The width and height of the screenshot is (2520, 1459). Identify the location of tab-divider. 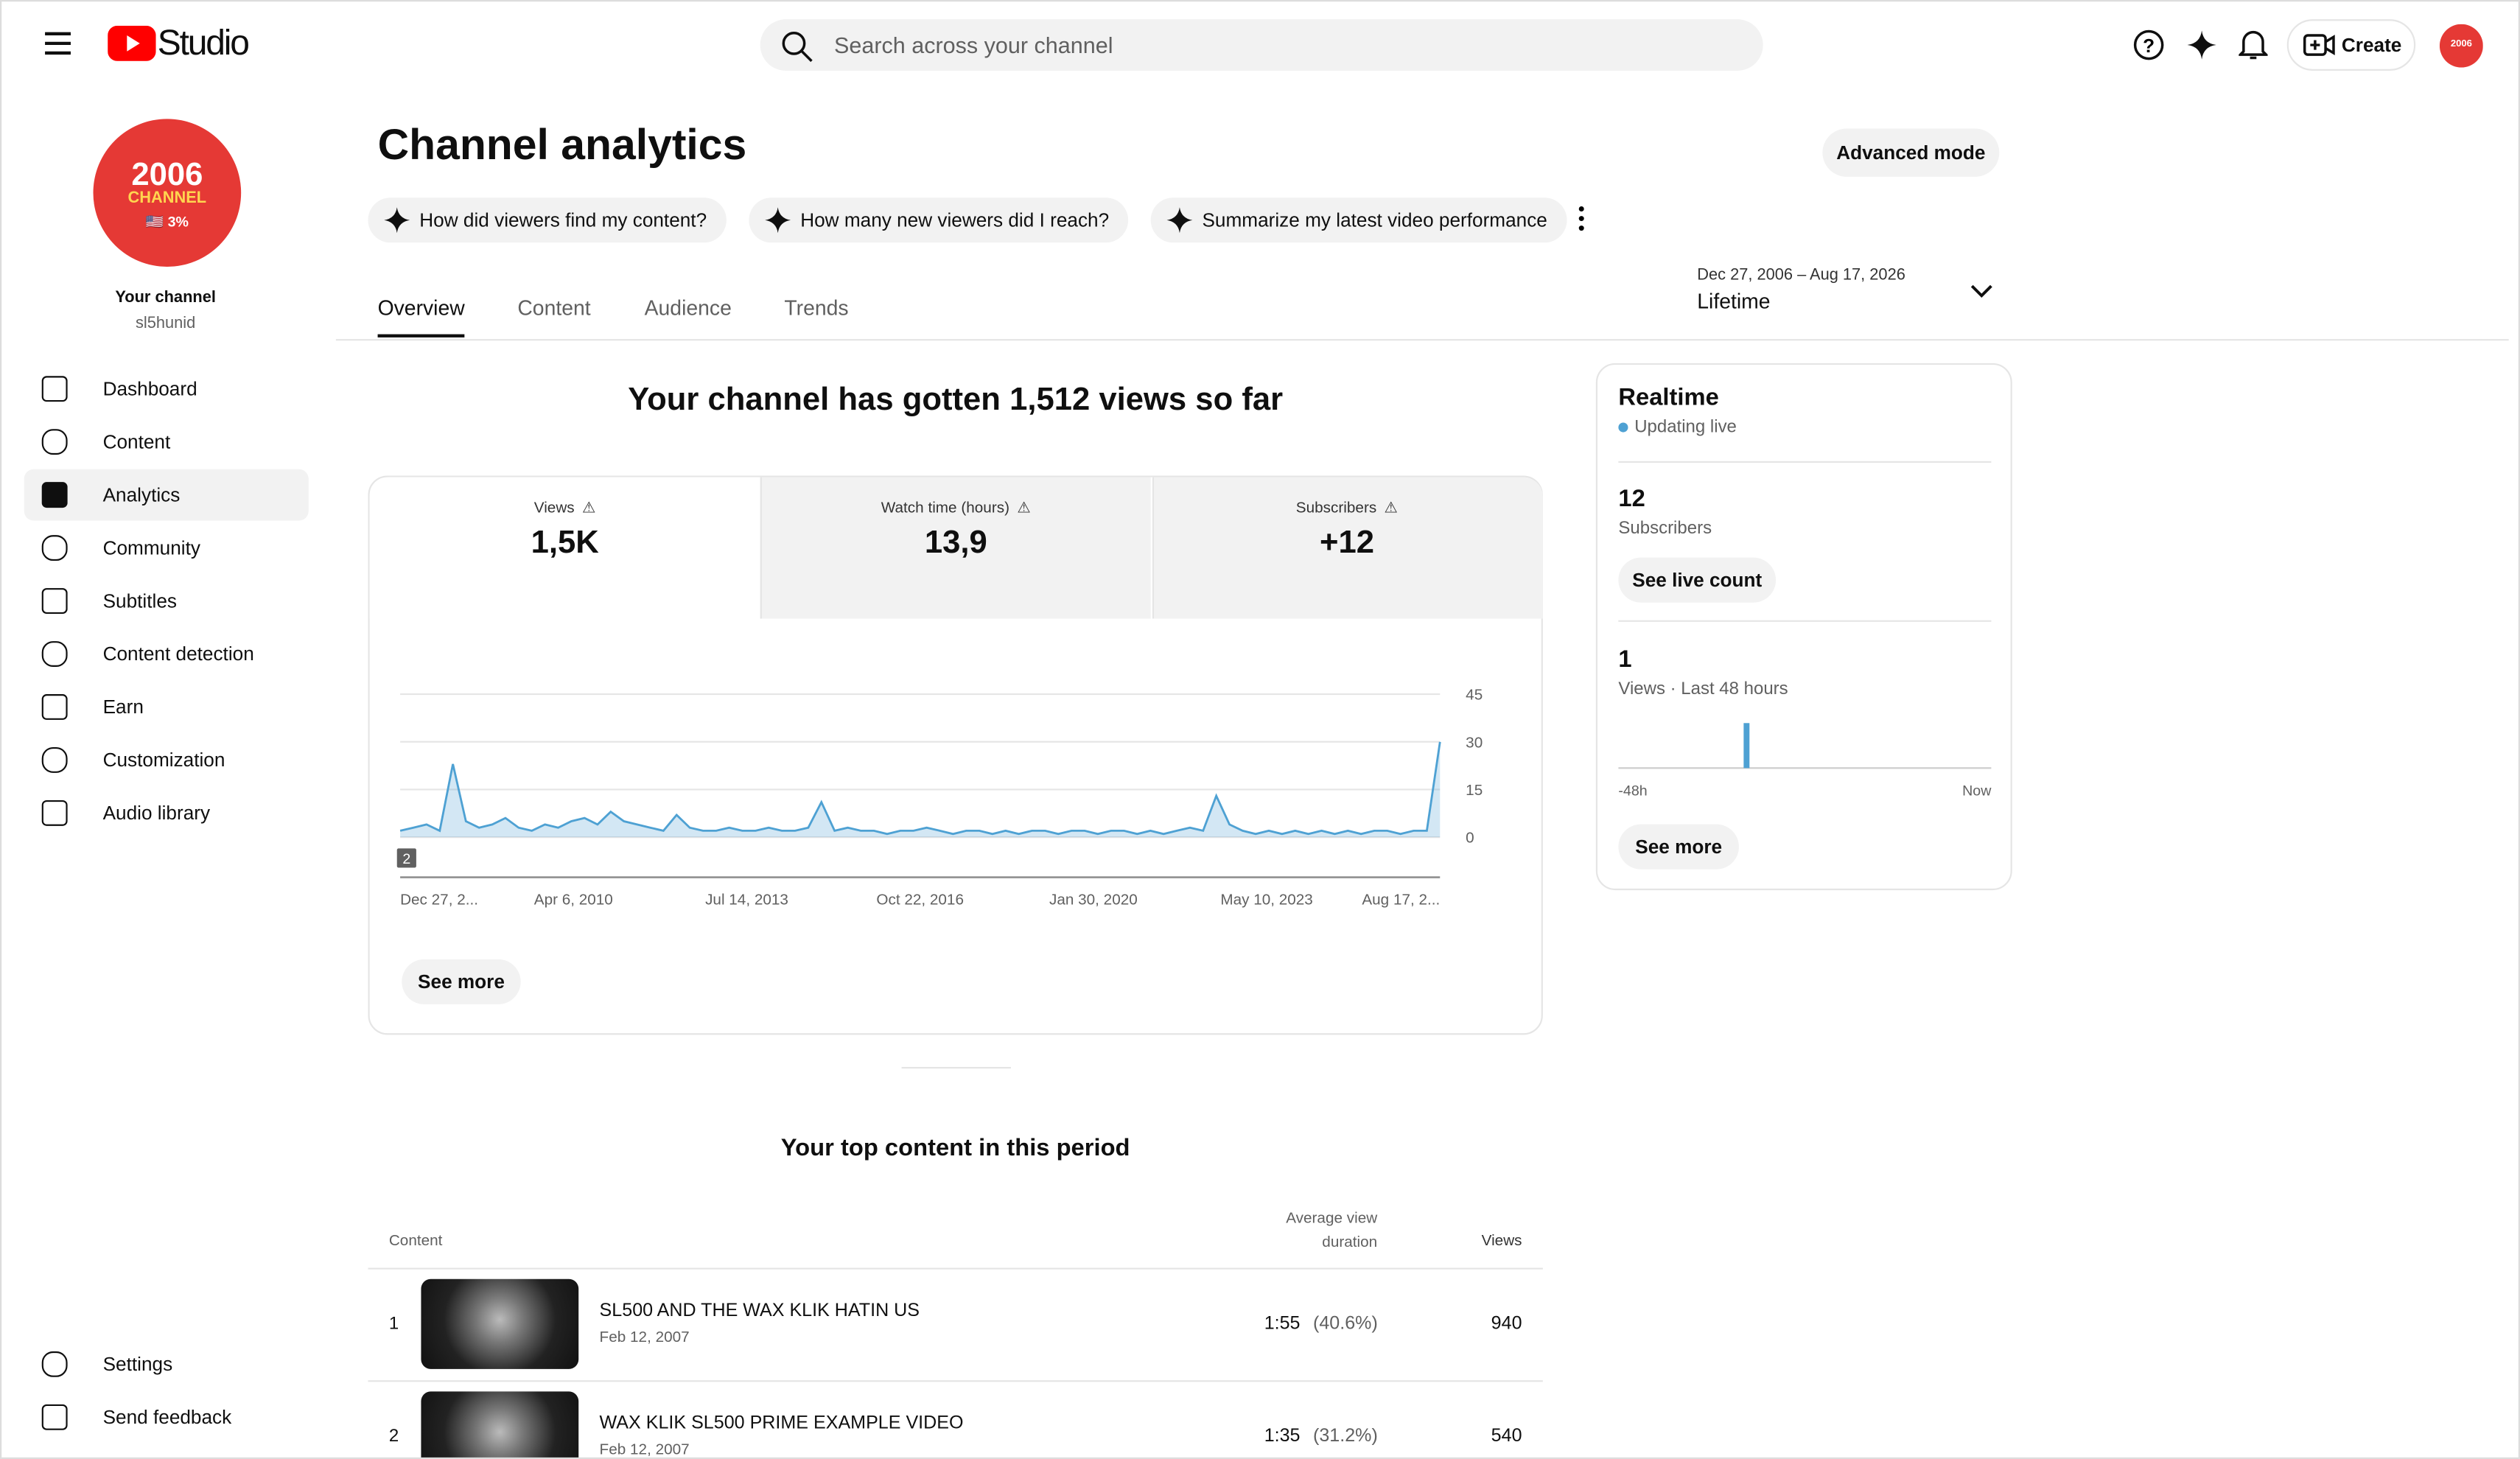
(1422, 340).